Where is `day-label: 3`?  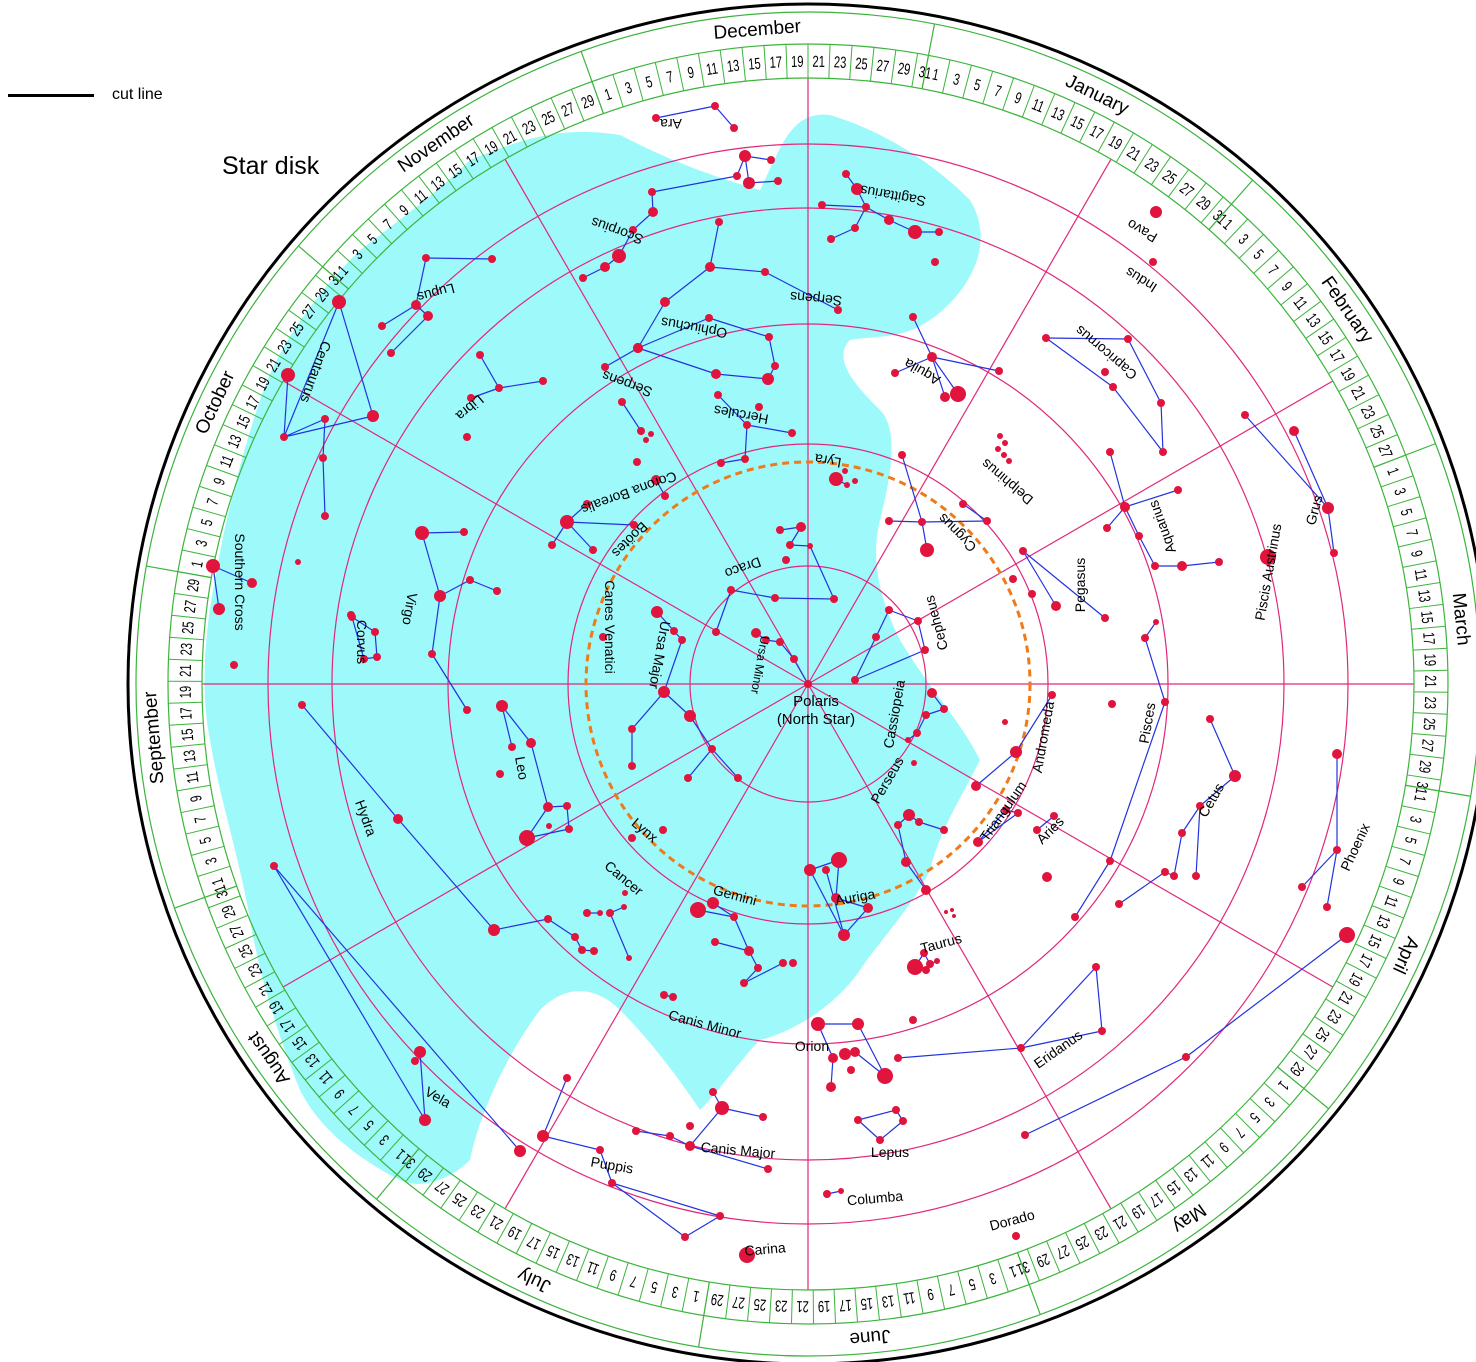 day-label: 3 is located at coordinates (1244, 239).